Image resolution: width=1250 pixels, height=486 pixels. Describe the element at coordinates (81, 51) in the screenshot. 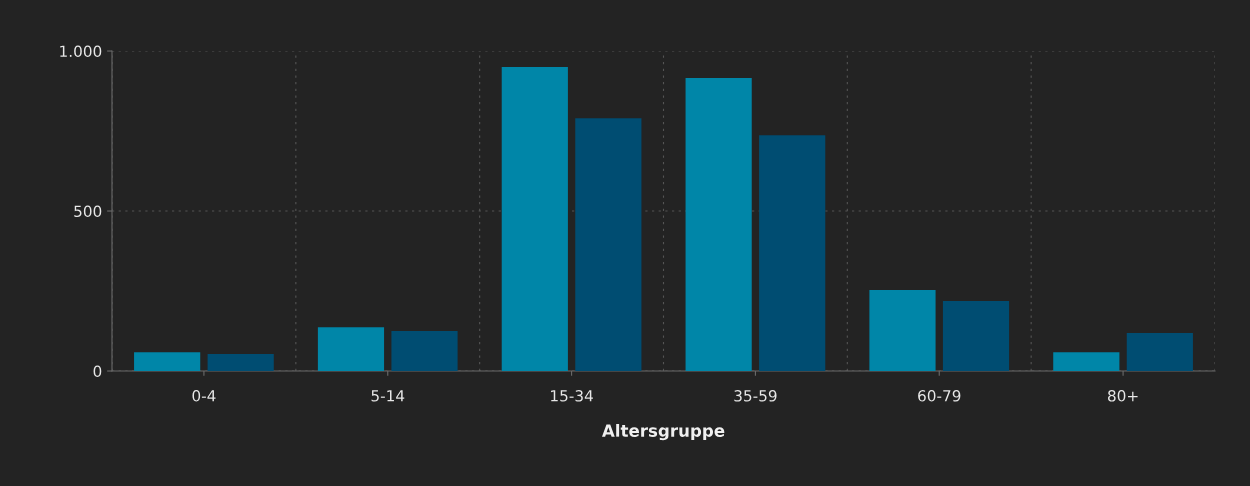

I see `y-tick-label: 1.000` at that location.